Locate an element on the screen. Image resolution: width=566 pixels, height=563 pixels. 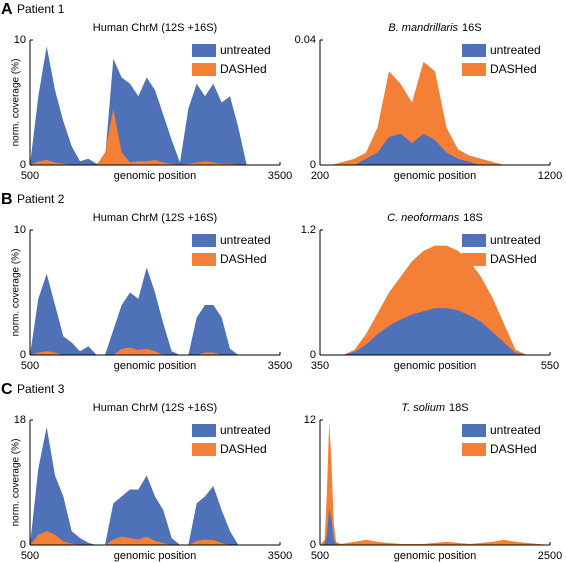
x-tick-label: 200 is located at coordinates (320, 176).